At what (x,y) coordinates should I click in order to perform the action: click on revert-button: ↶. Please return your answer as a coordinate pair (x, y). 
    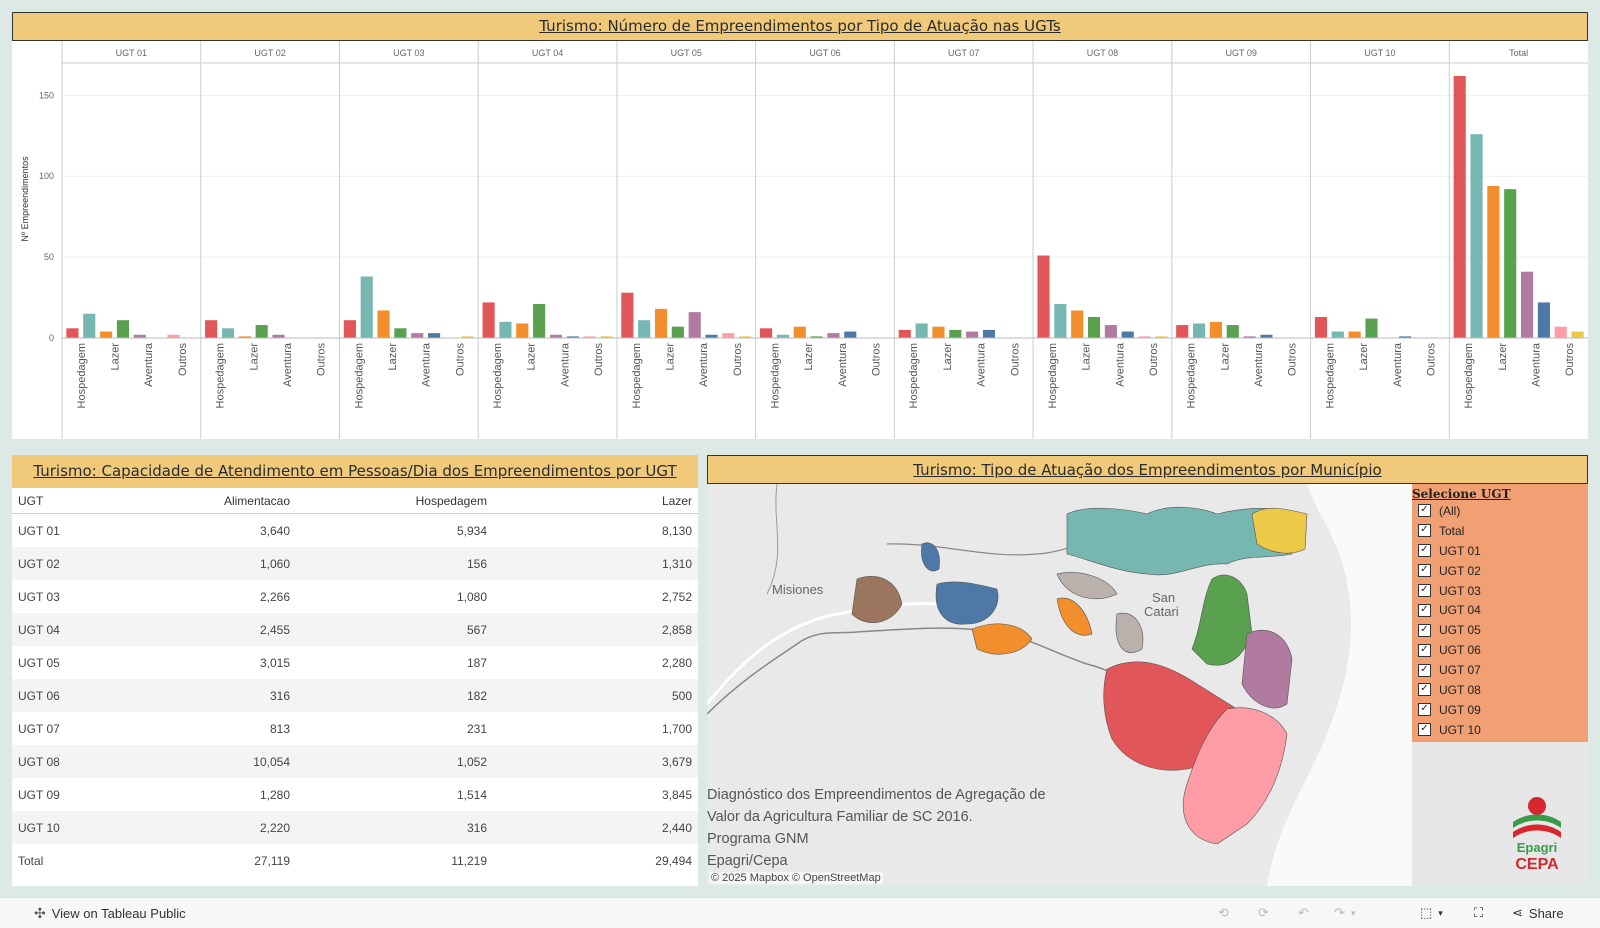
    Looking at the image, I should click on (1303, 913).